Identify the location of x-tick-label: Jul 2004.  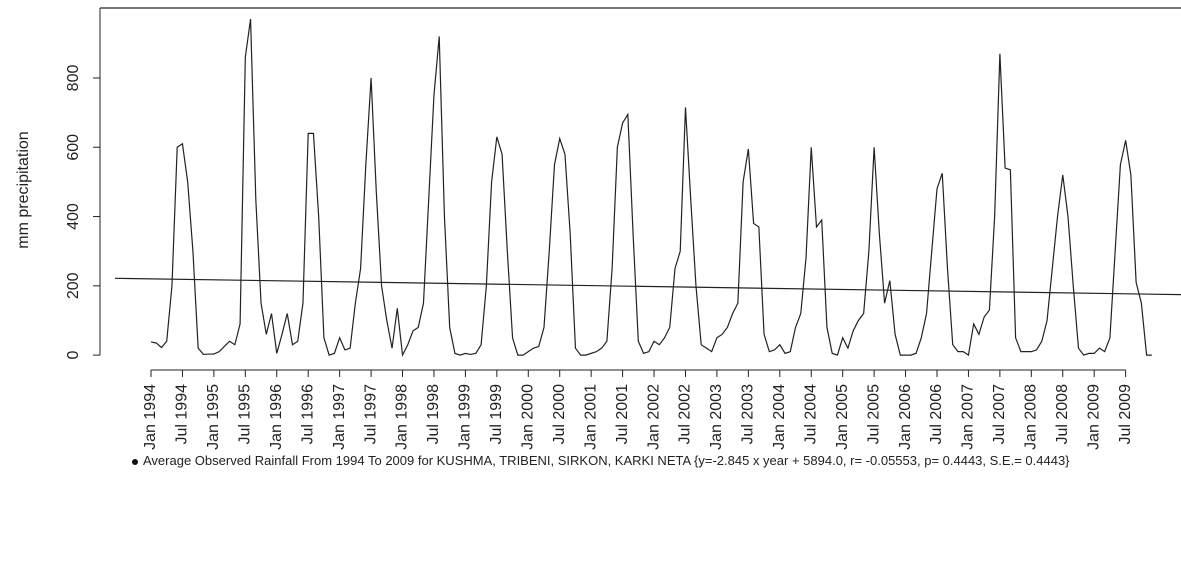
(810, 414).